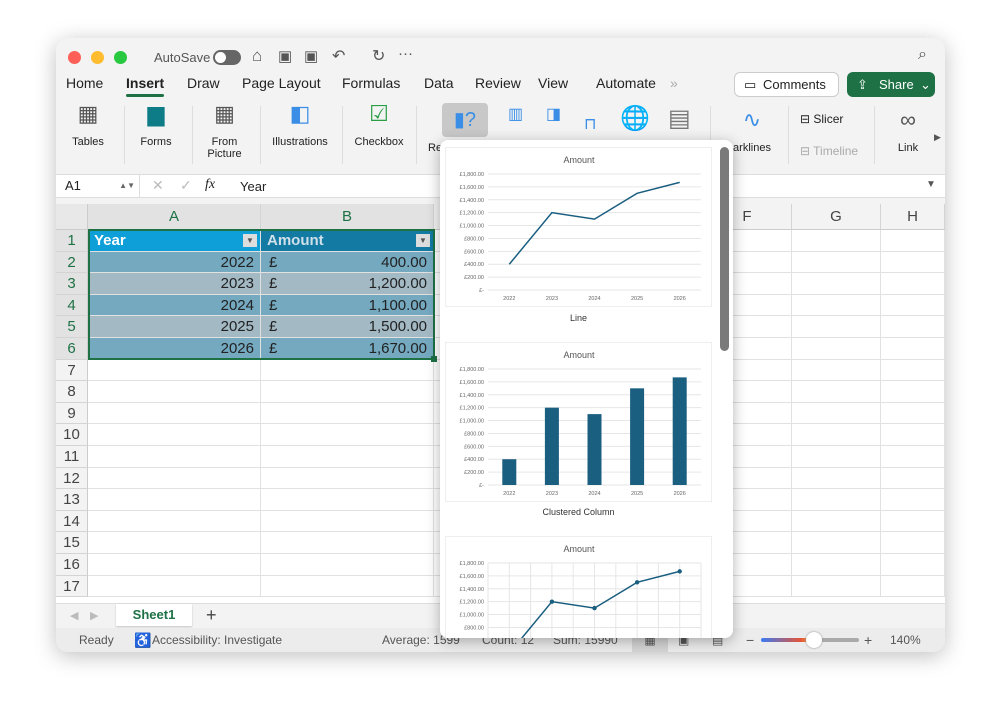  What do you see at coordinates (913, 478) in the screenshot?
I see `cell-H12` at bounding box center [913, 478].